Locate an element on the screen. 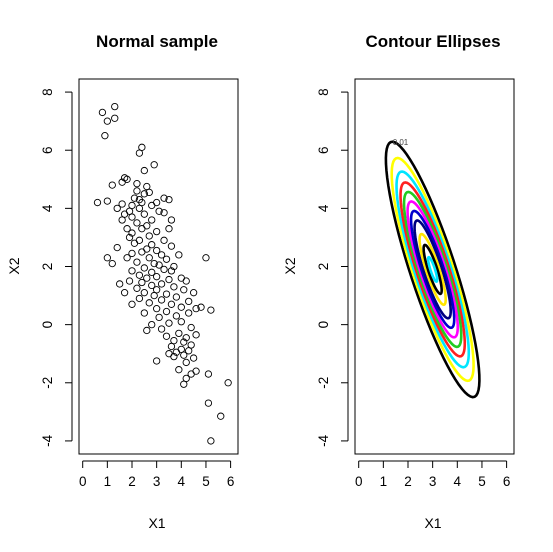 This screenshot has width=553, height=552. left-x-axis: 0 1 2 3 4 5 6 is located at coordinates (156, 474).